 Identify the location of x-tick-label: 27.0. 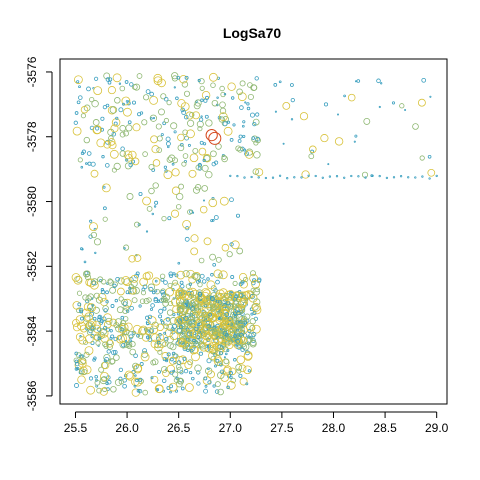
(231, 428).